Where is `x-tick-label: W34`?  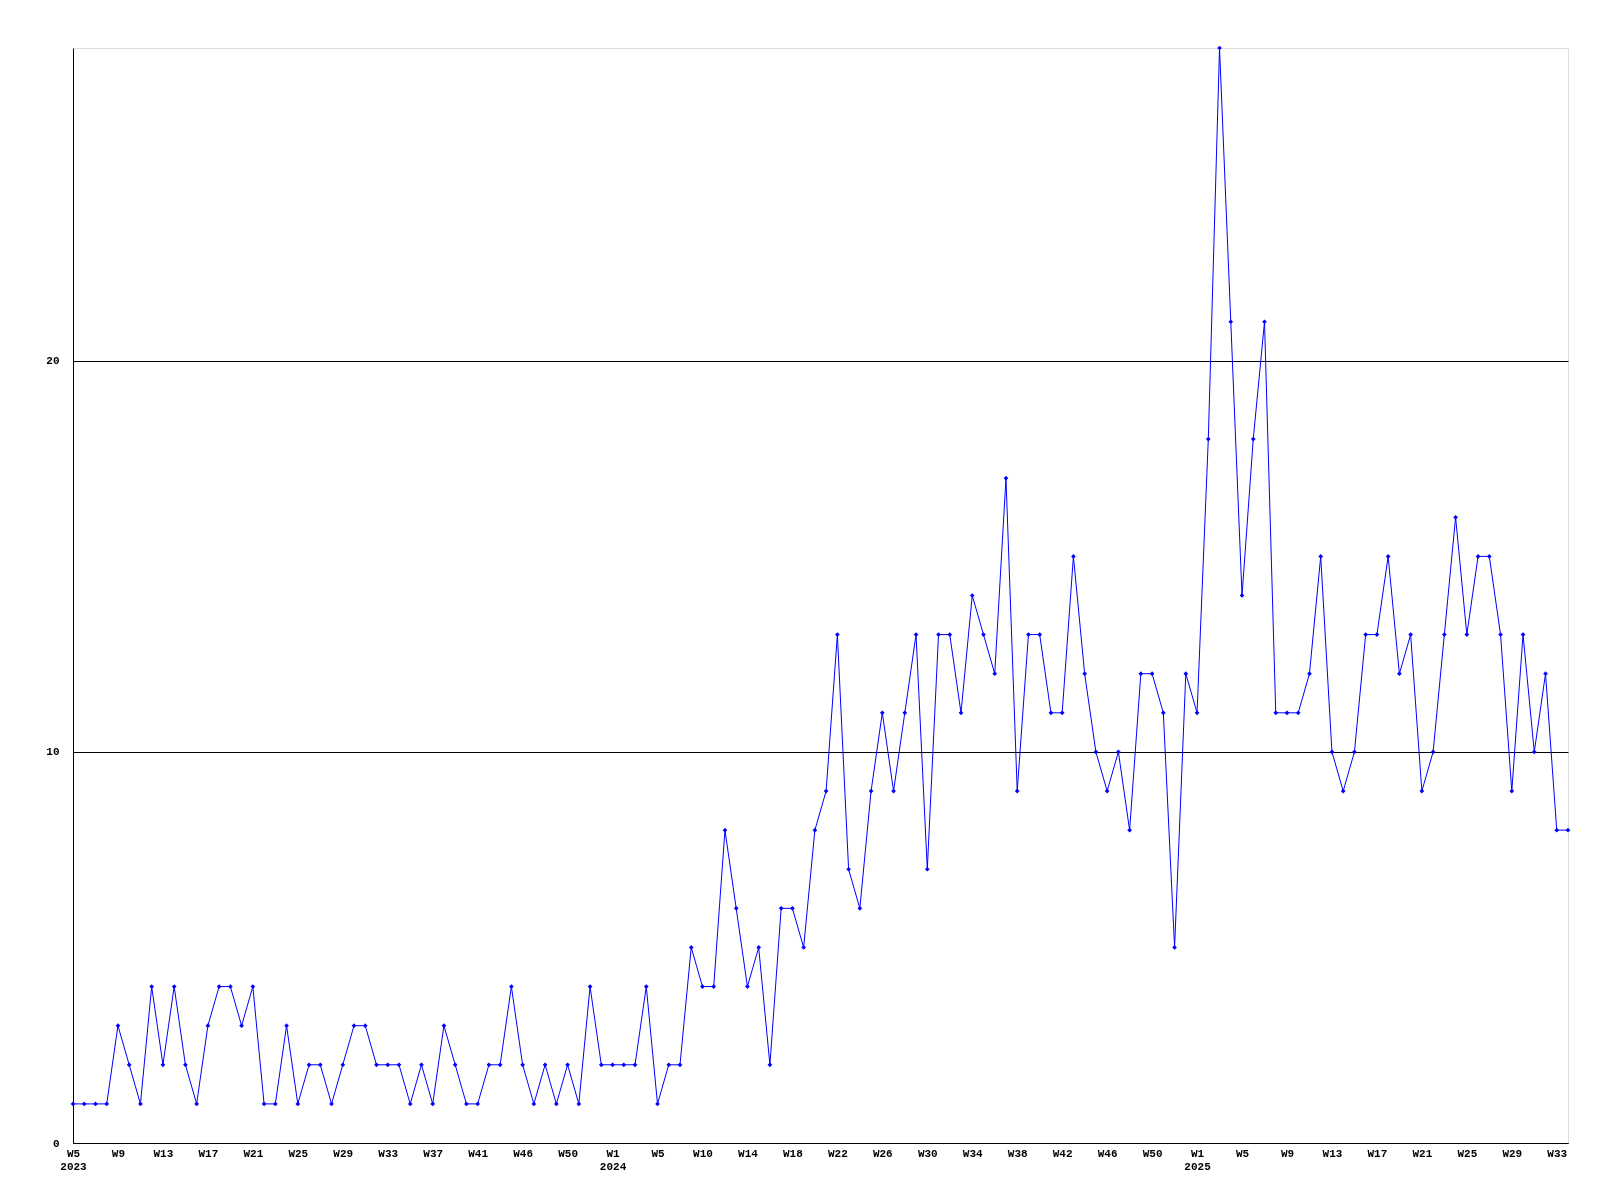
x-tick-label: W34 is located at coordinates (973, 1153).